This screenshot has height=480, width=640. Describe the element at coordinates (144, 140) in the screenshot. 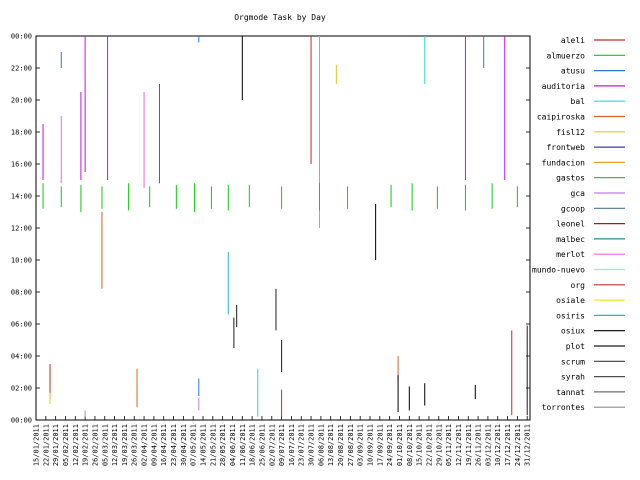

I see `segment-merlot` at that location.